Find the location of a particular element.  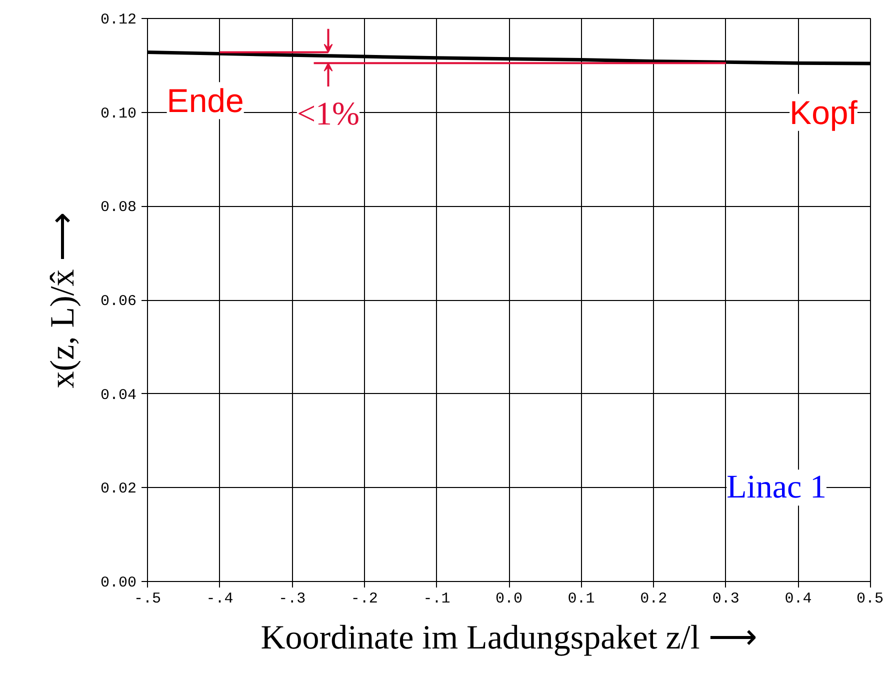

x-tick-label: 0.1 is located at coordinates (581, 599).